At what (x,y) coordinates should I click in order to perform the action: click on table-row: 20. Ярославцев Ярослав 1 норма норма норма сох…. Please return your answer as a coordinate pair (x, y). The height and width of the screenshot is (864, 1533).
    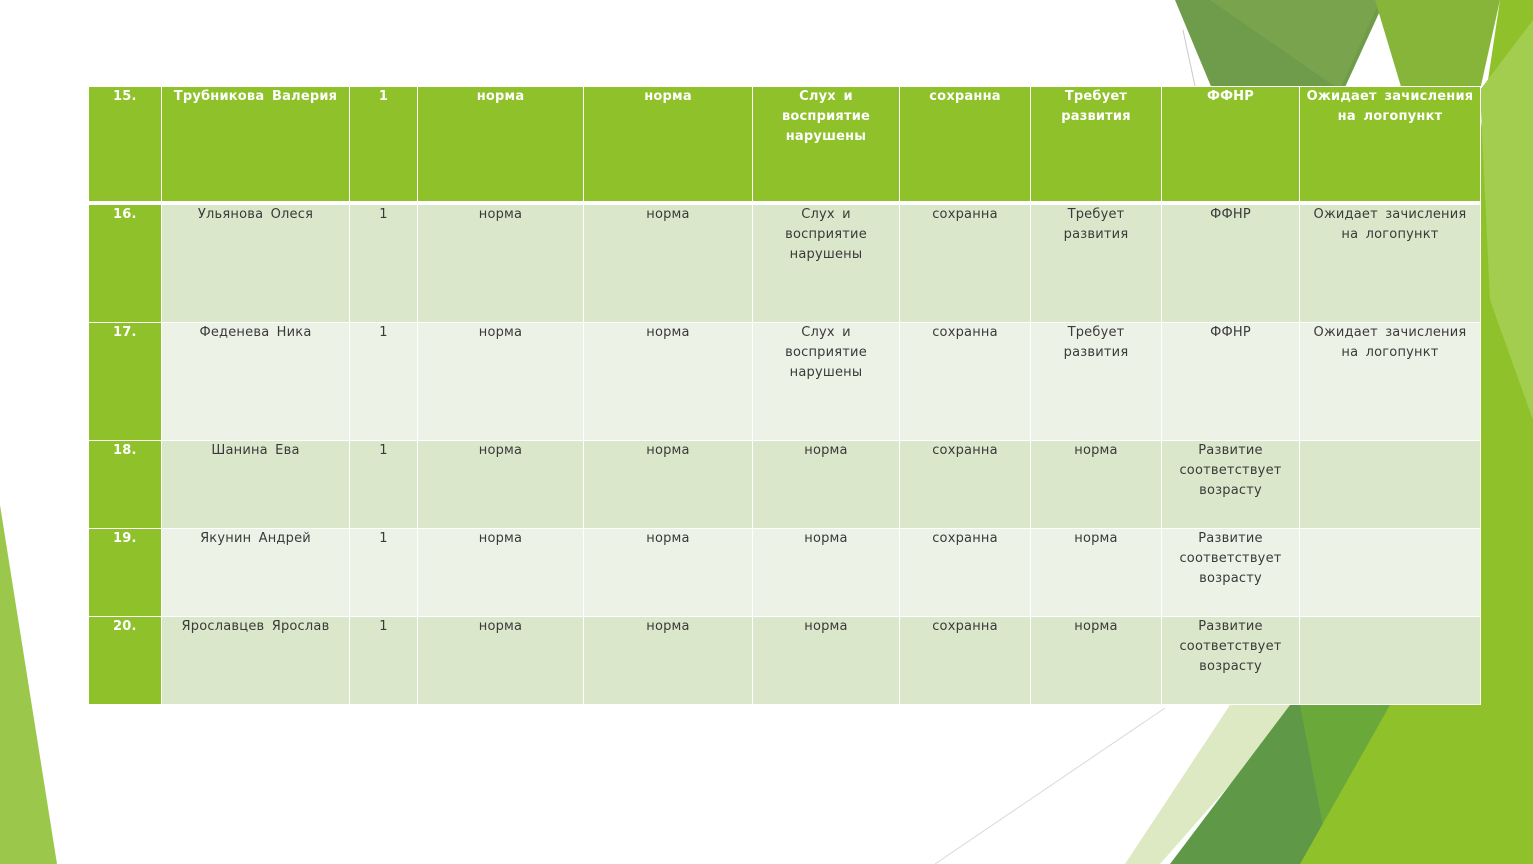
    Looking at the image, I should click on (784, 660).